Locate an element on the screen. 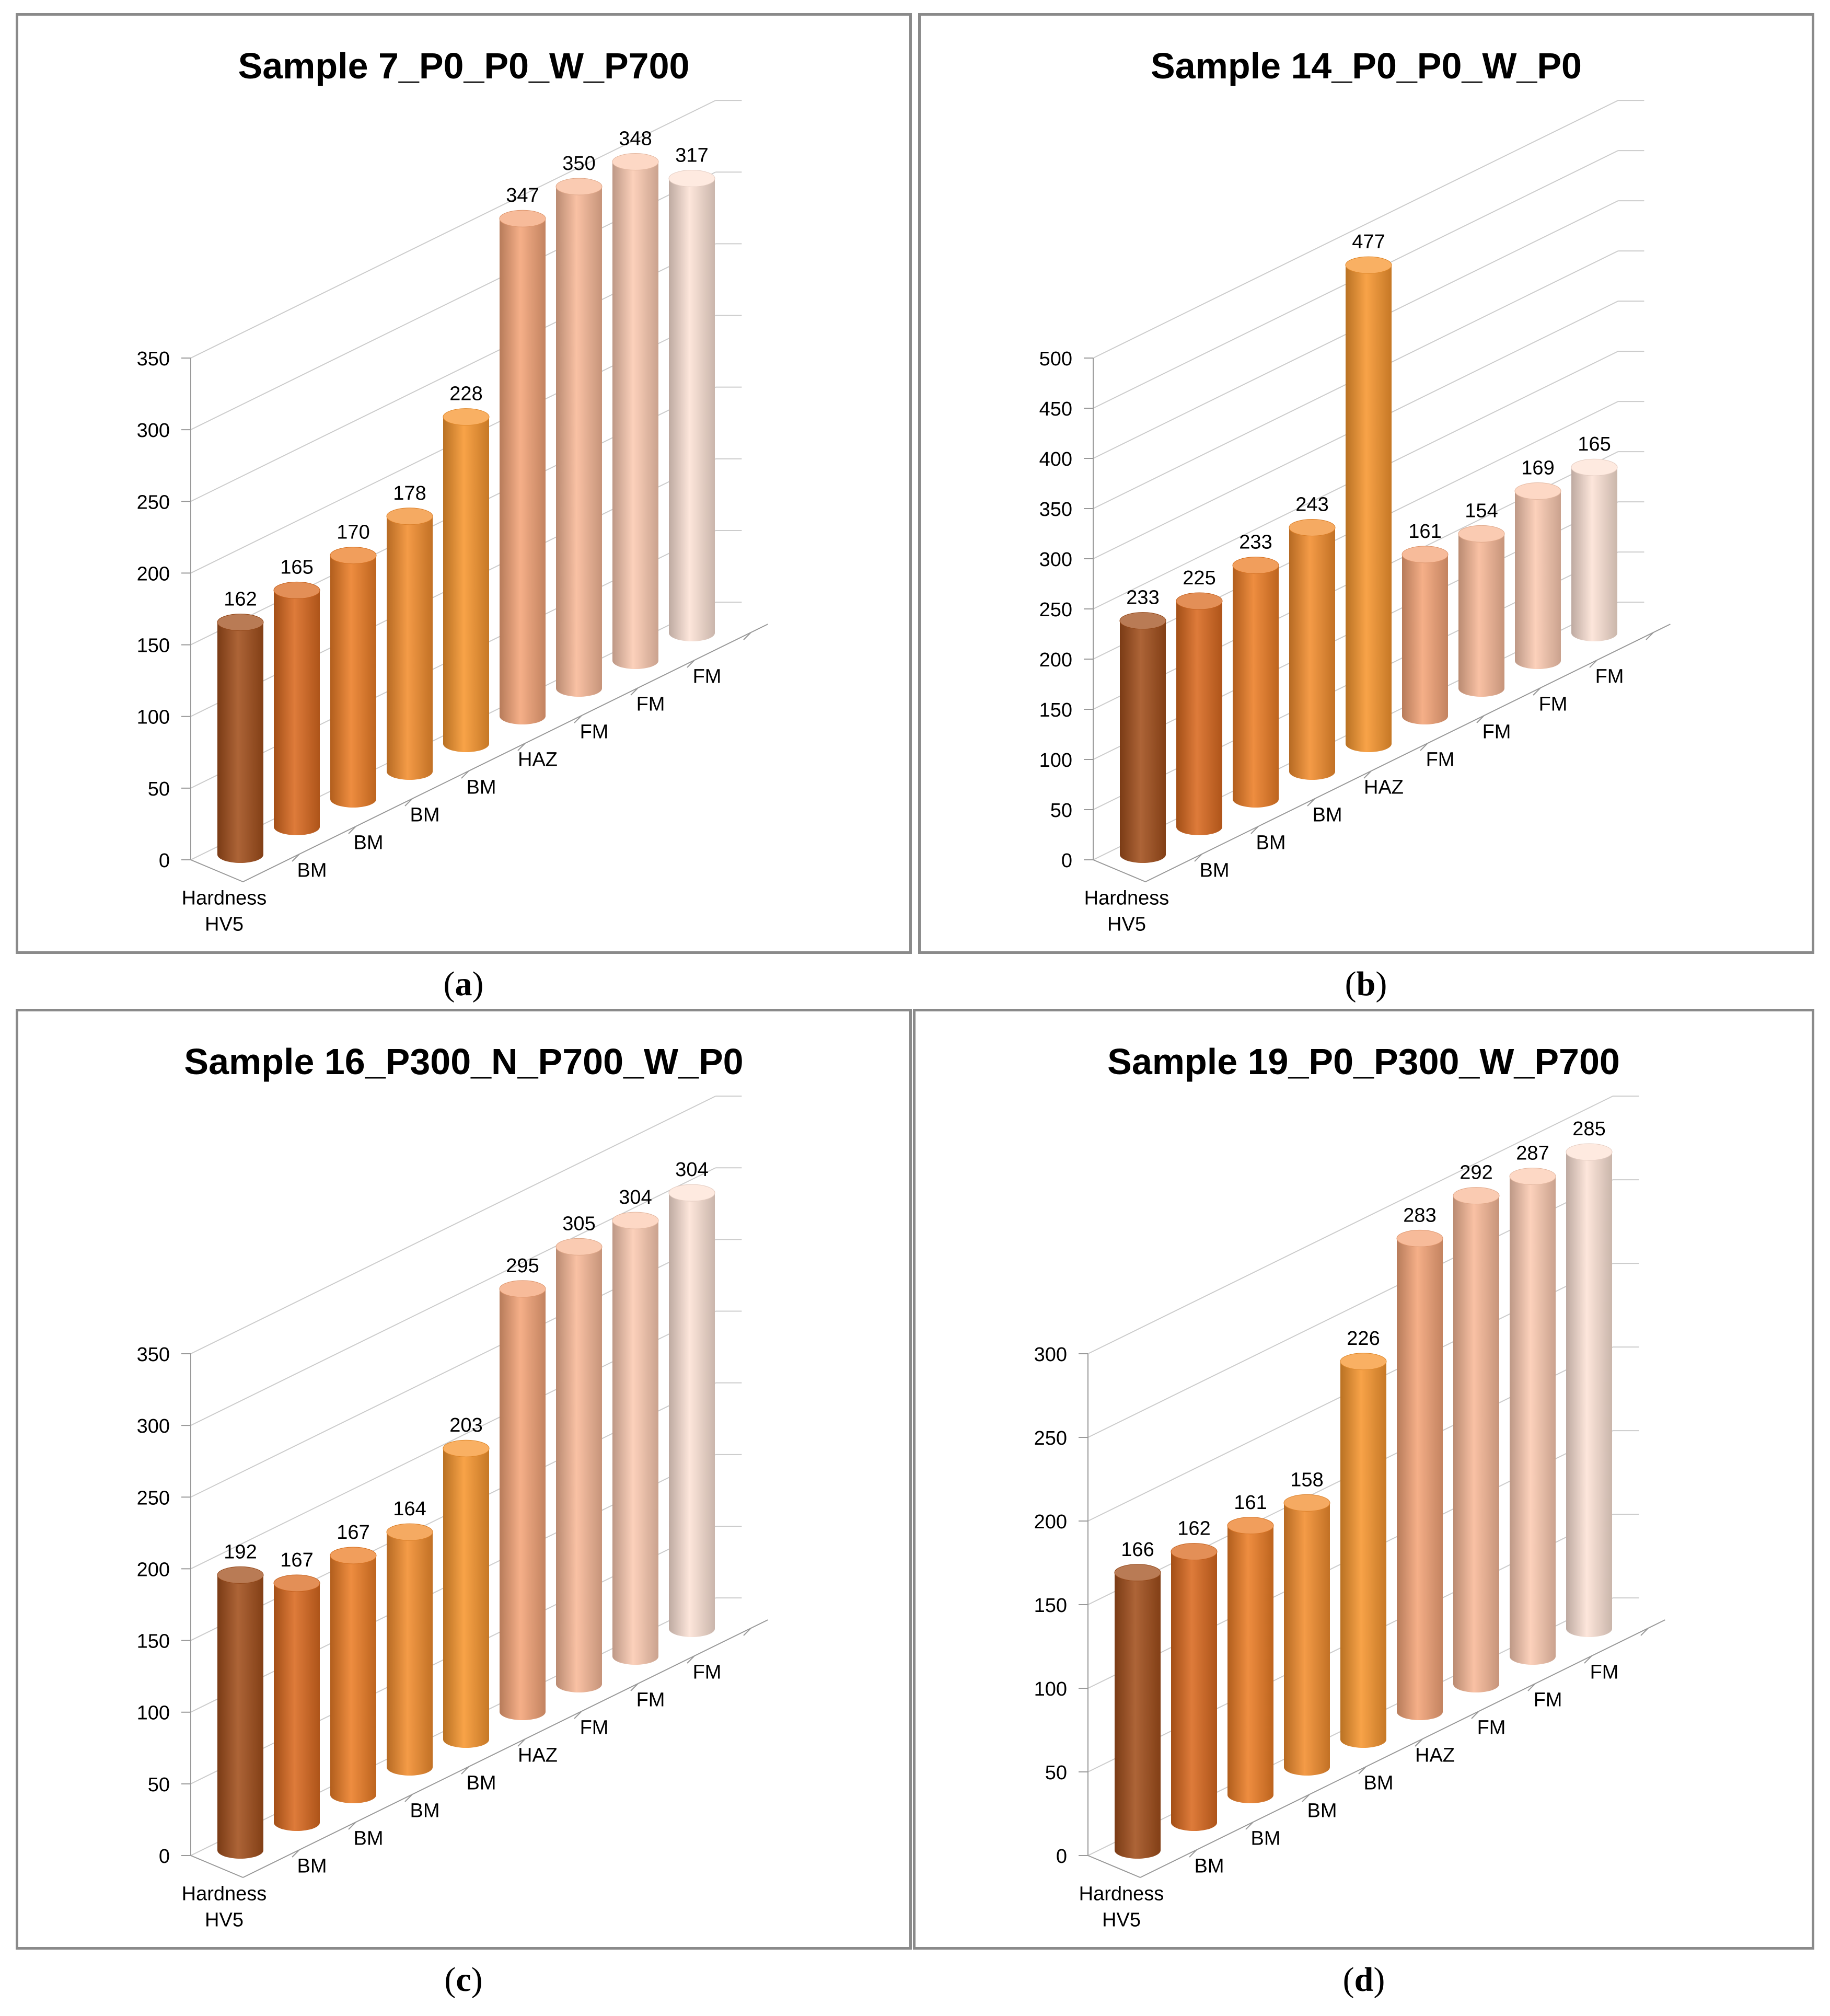 This screenshot has width=1830, height=2016. y-tick-label: 150 is located at coordinates (1055, 710).